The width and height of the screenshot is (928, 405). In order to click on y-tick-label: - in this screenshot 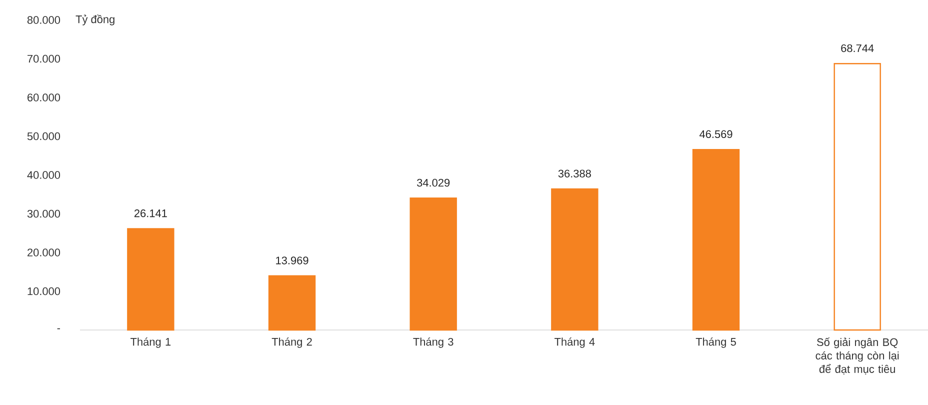, I will do `click(58, 329)`.